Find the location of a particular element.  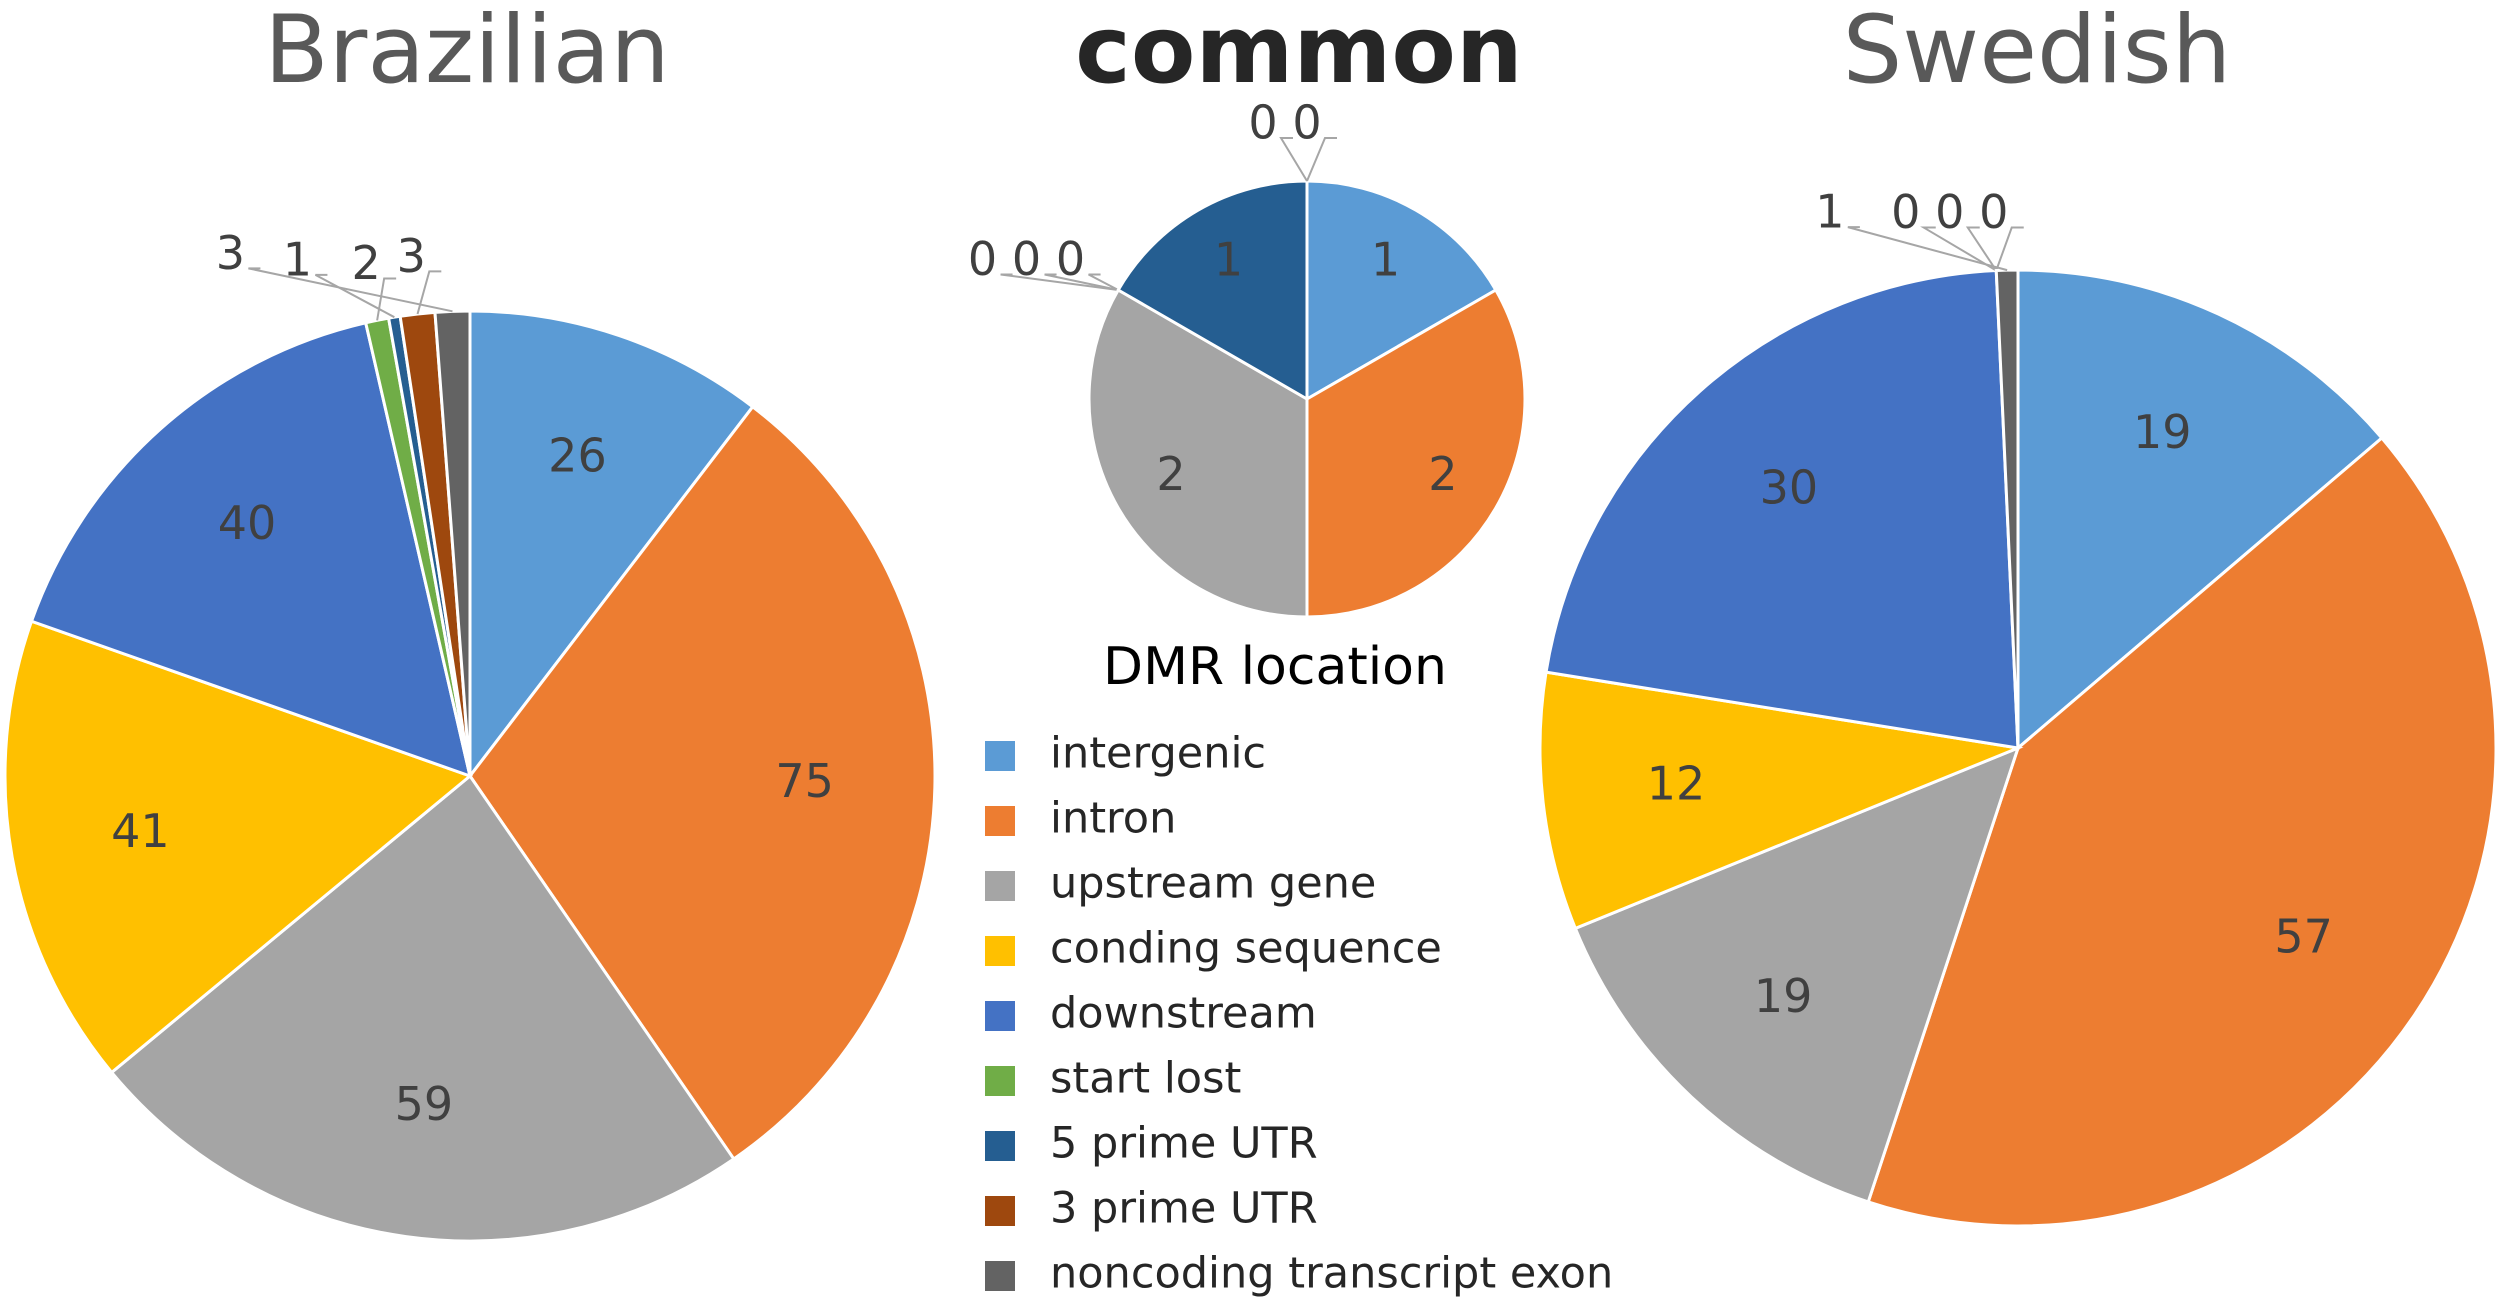

chart-title: Brazilian is located at coordinates (467, 52).